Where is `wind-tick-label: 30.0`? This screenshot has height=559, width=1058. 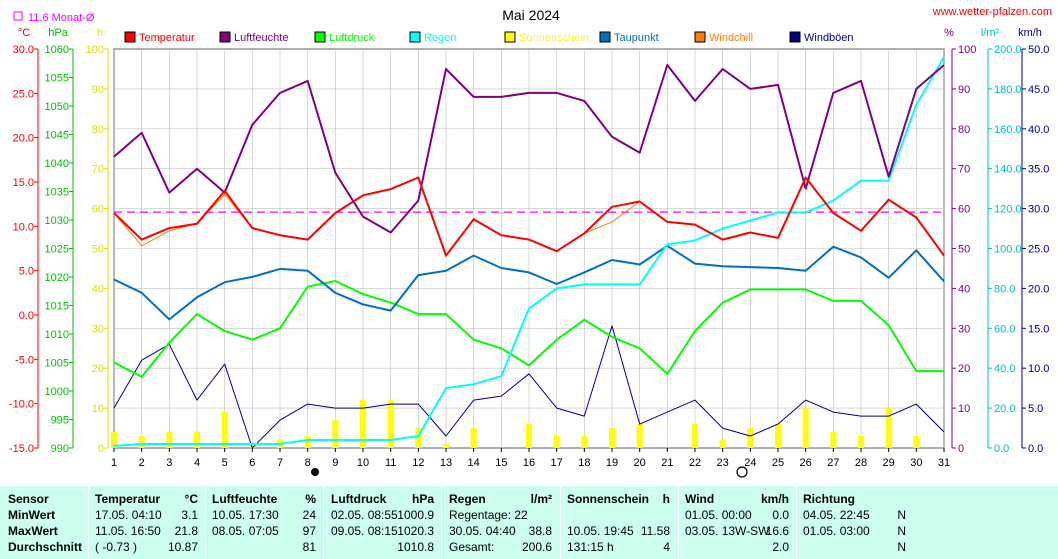
wind-tick-label: 30.0 is located at coordinates (1038, 210).